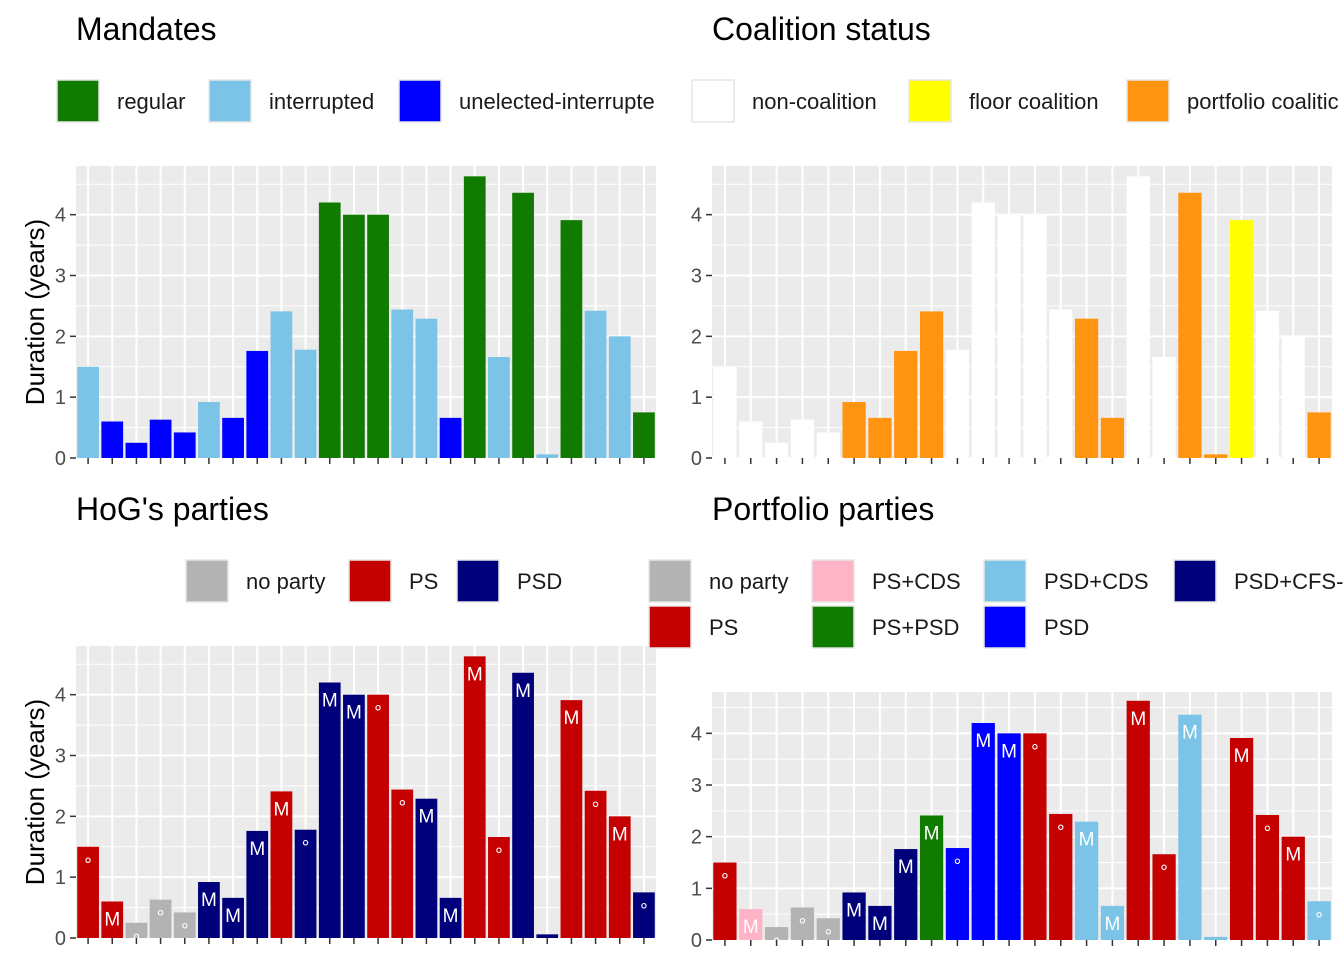  I want to click on legend-item: PSD+CFS-, so click(1258, 581).